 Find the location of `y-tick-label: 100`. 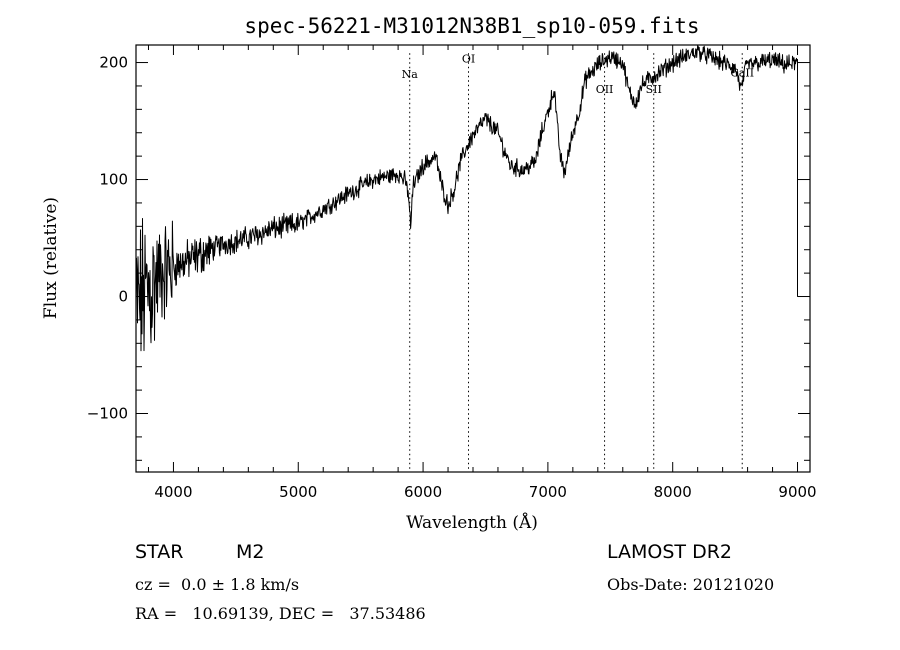

y-tick-label: 100 is located at coordinates (113, 180).